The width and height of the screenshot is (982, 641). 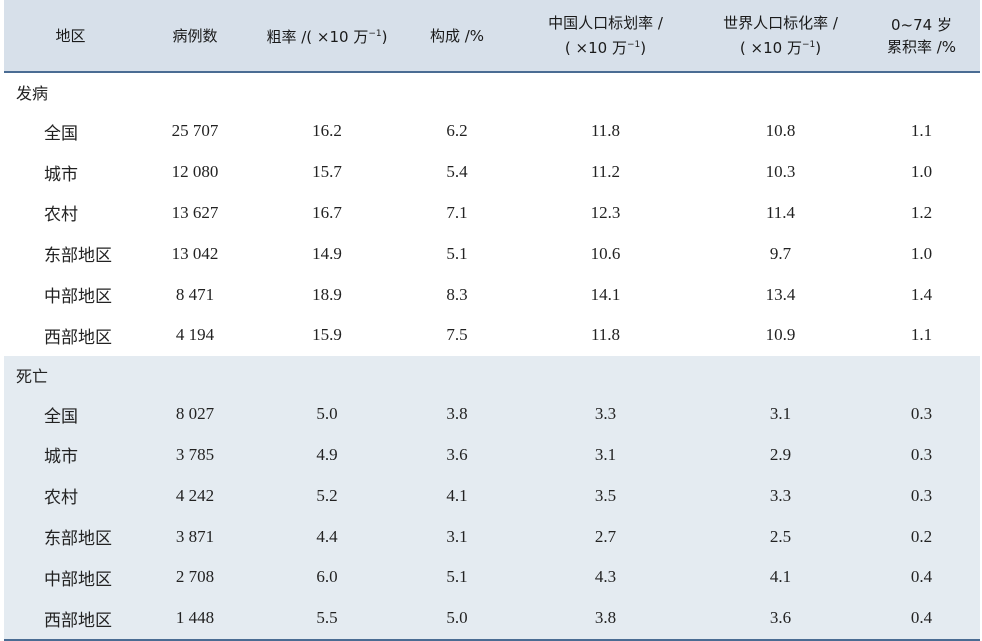 What do you see at coordinates (457, 172) in the screenshot?
I see `cell-composition: 5.4` at bounding box center [457, 172].